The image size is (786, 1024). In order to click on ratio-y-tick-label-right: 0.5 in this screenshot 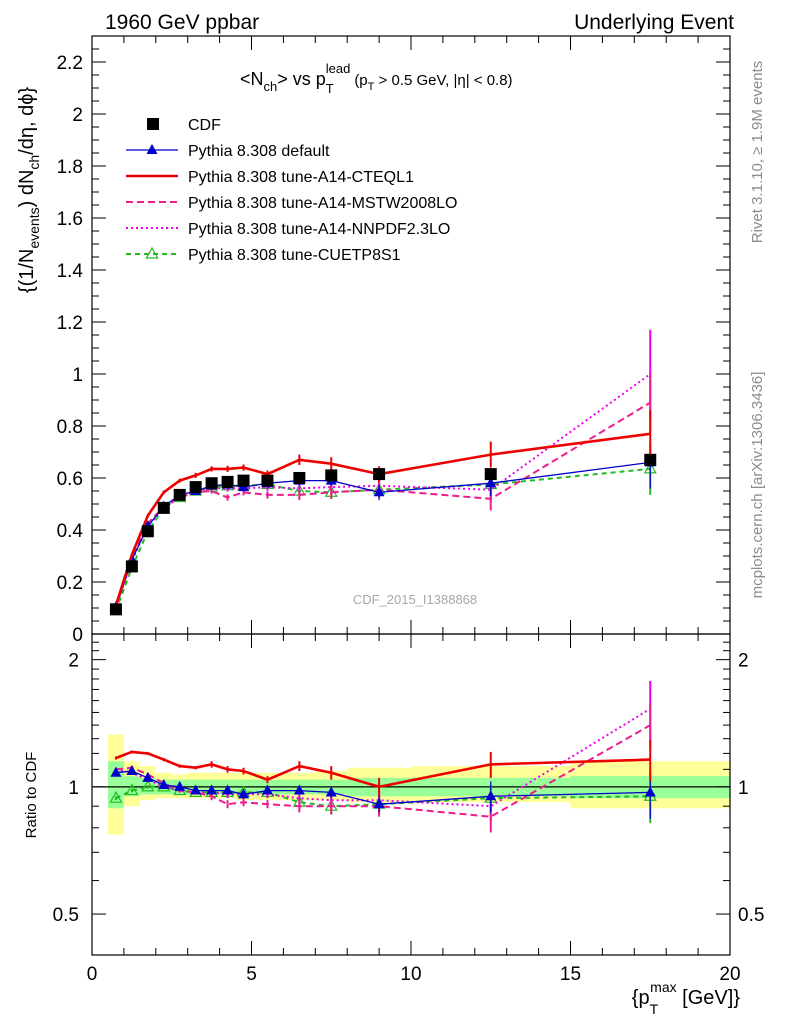, I will do `click(751, 915)`.